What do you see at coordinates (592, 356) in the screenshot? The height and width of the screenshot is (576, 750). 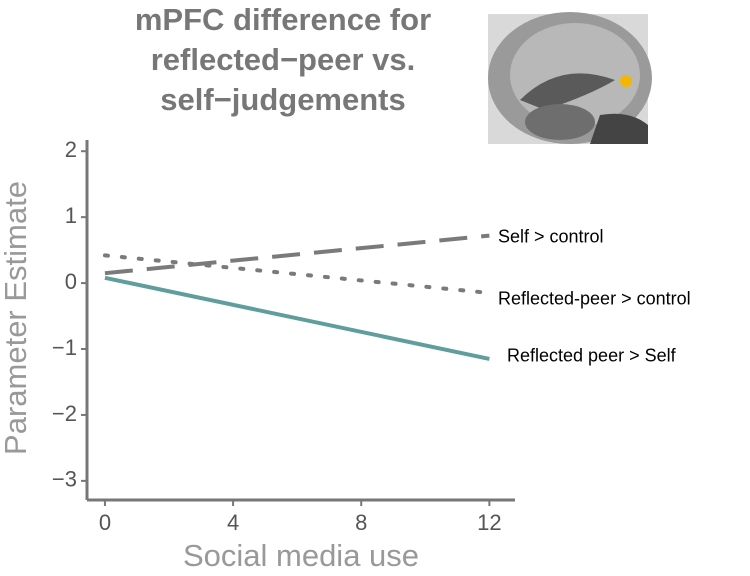 I see `series-label: Reflected peer > Self` at bounding box center [592, 356].